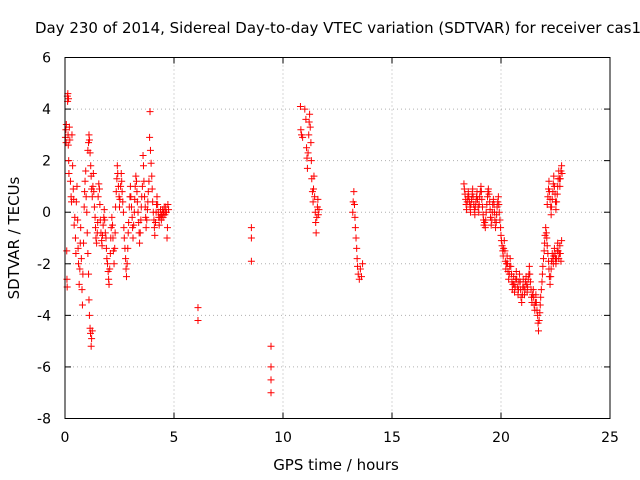  I want to click on y-tick-labels: -8 -6 -4 -2 0 2 4 6, so click(44, 239).